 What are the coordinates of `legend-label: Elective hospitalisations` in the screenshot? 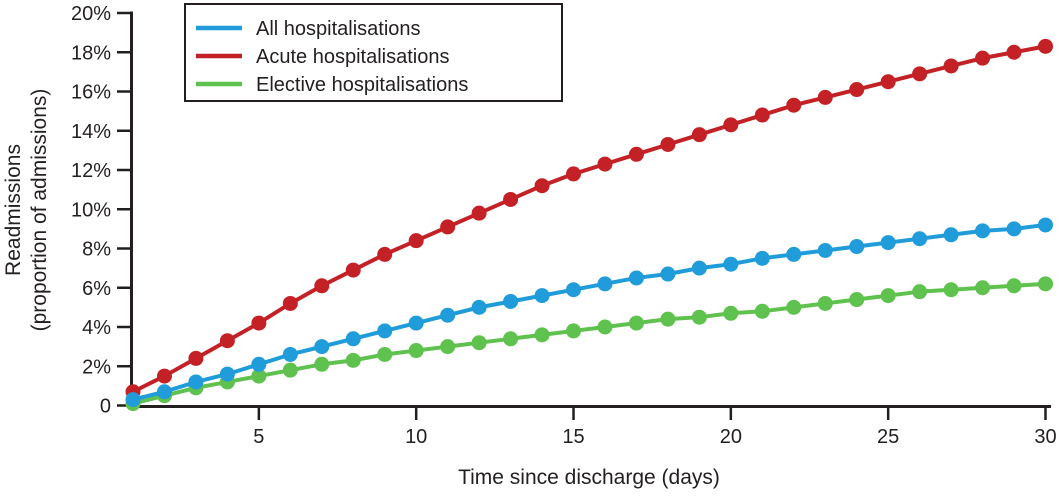 It's located at (362, 85).